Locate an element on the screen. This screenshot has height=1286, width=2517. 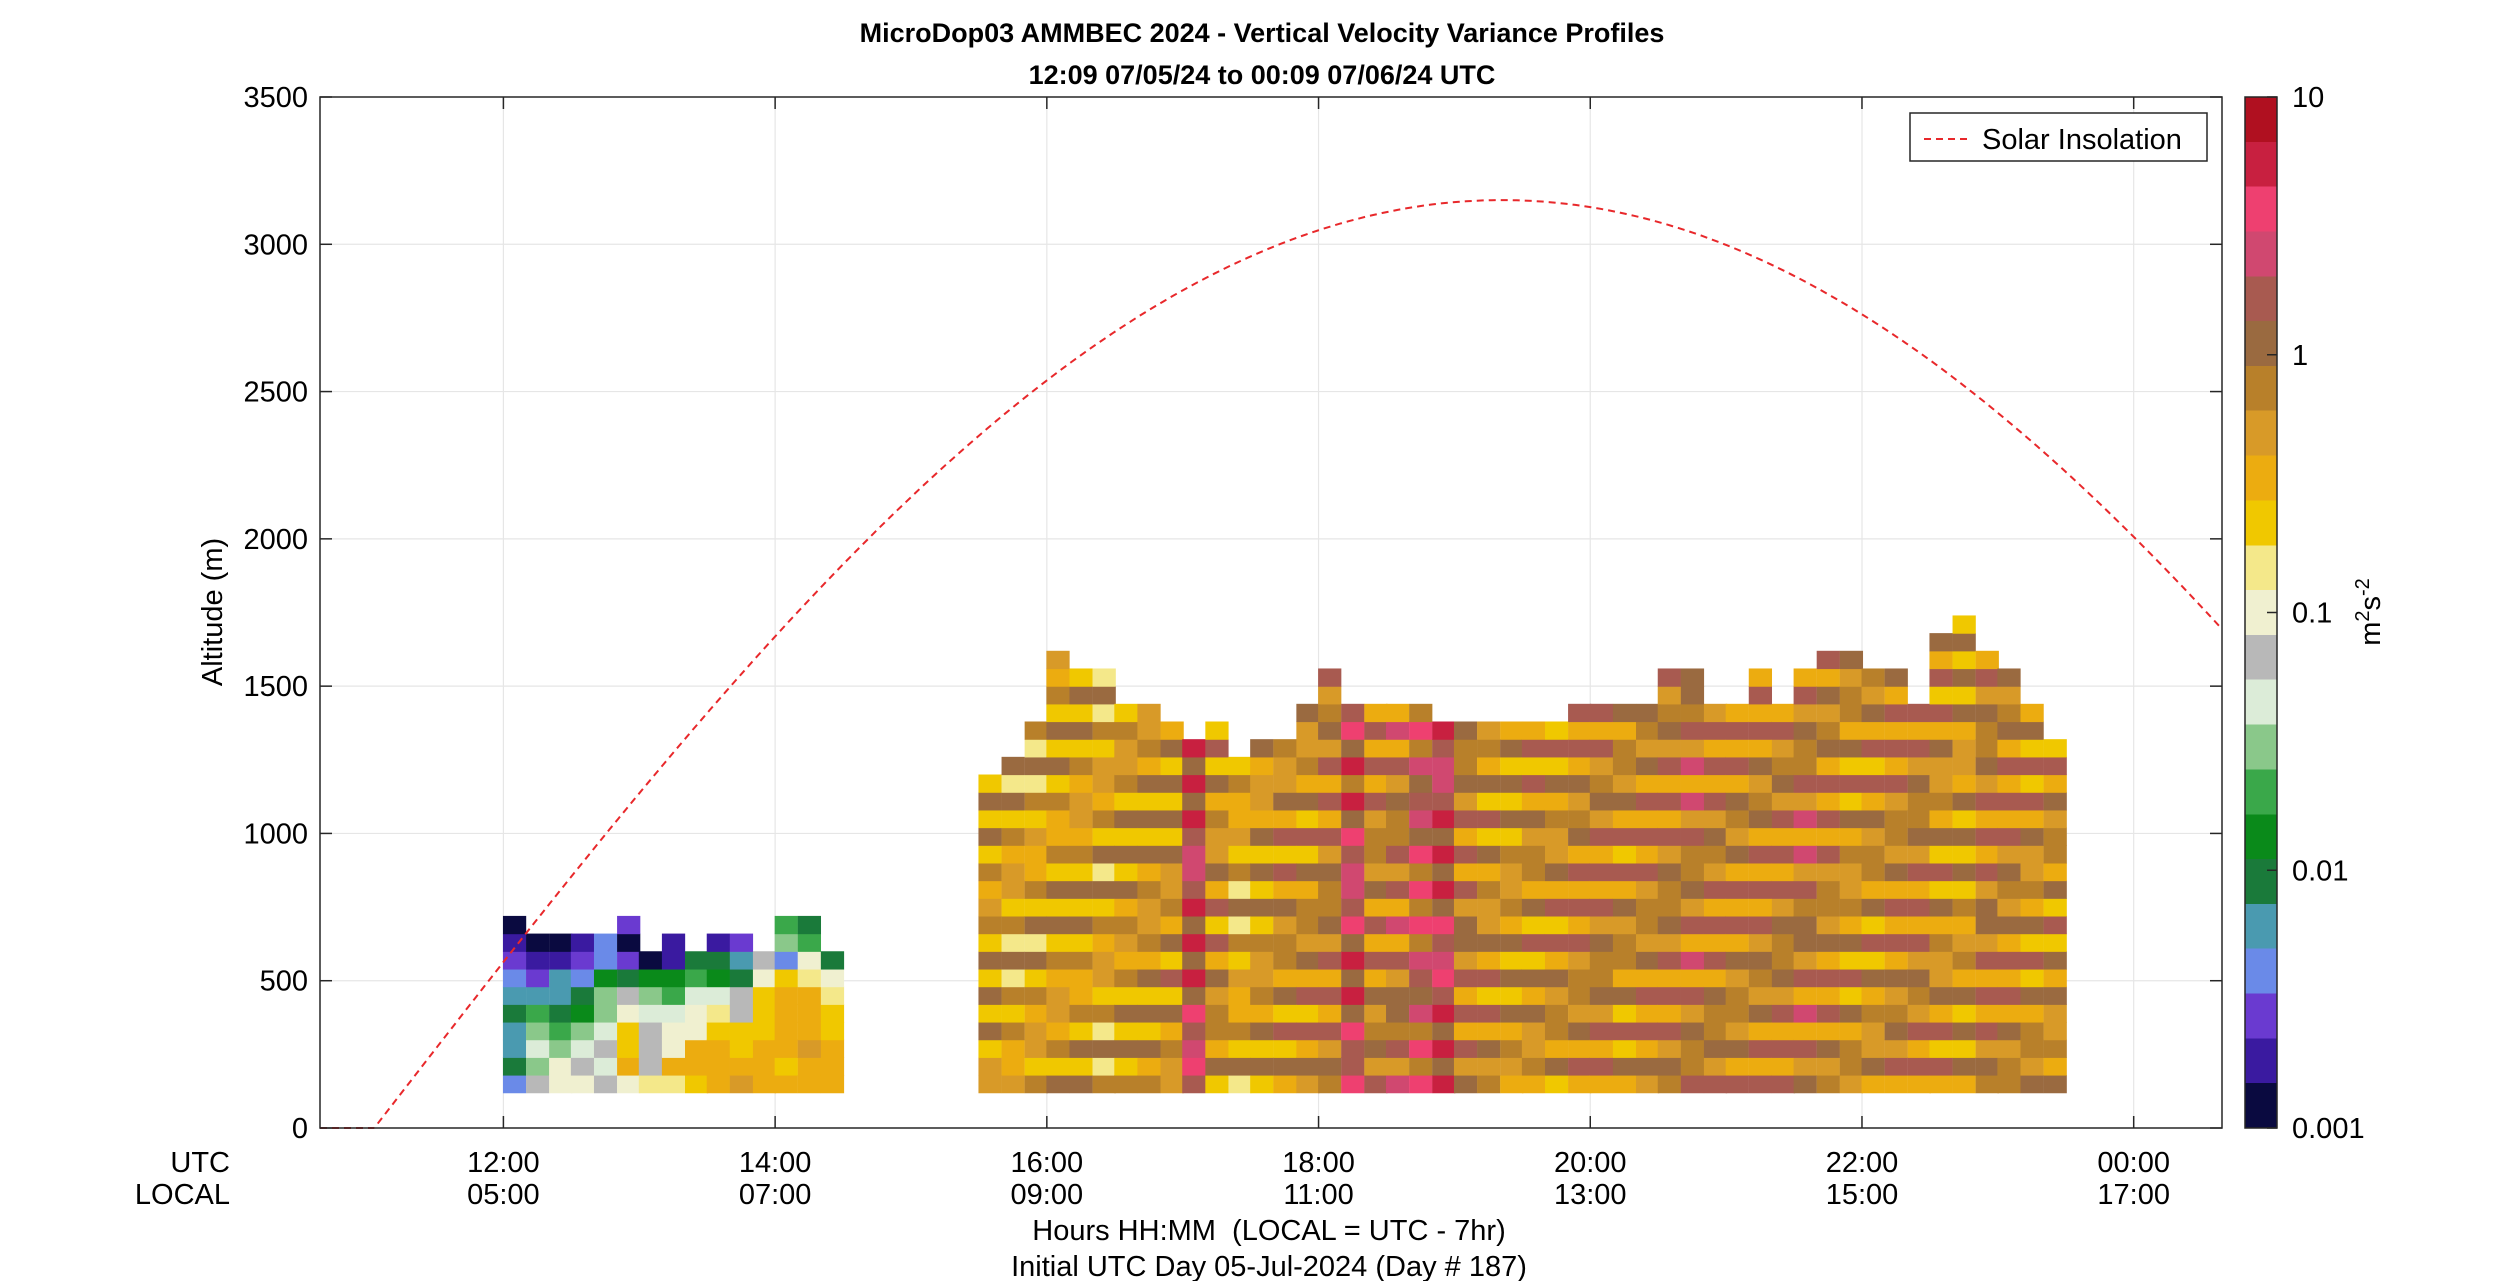
legend-label-solar: Solar Insolation is located at coordinates (2082, 140).